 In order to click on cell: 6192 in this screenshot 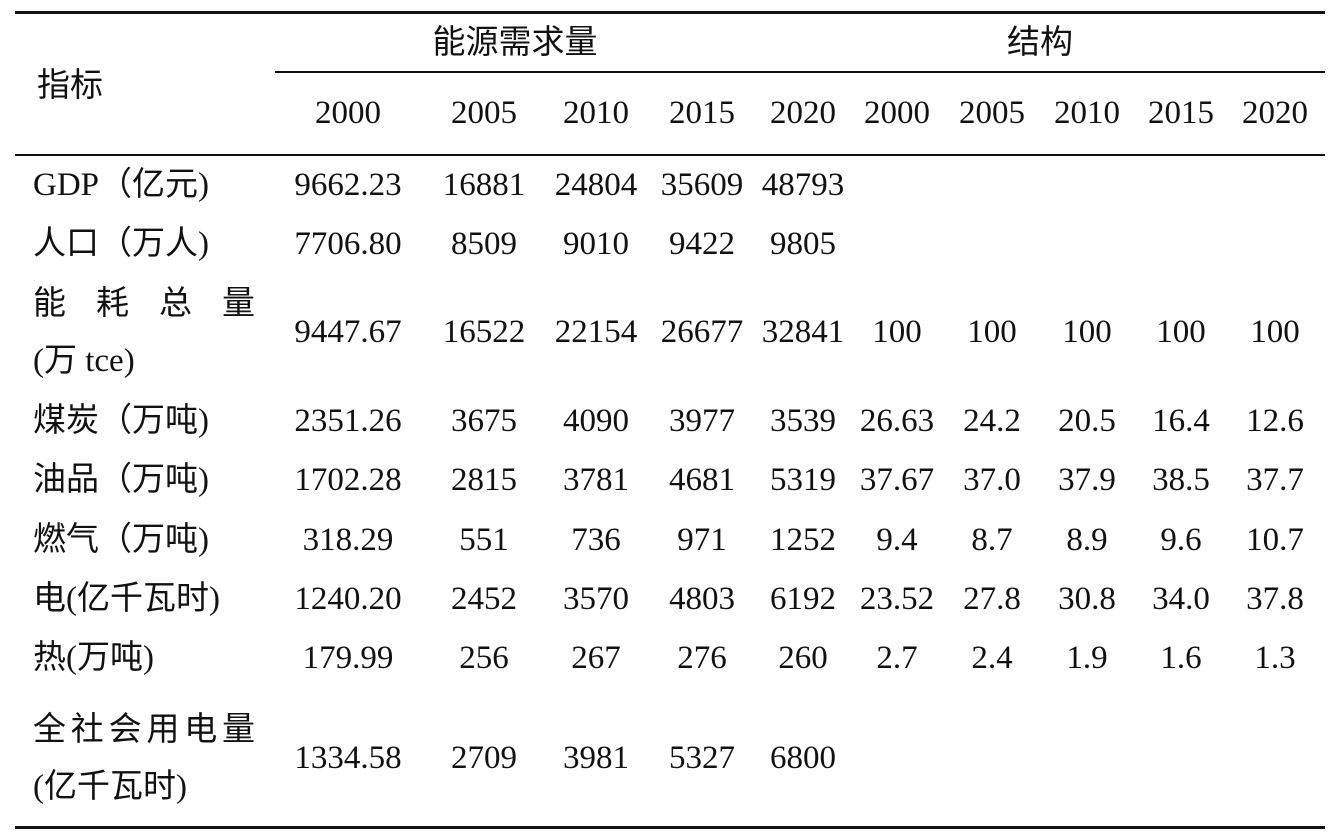, I will do `click(803, 599)`.